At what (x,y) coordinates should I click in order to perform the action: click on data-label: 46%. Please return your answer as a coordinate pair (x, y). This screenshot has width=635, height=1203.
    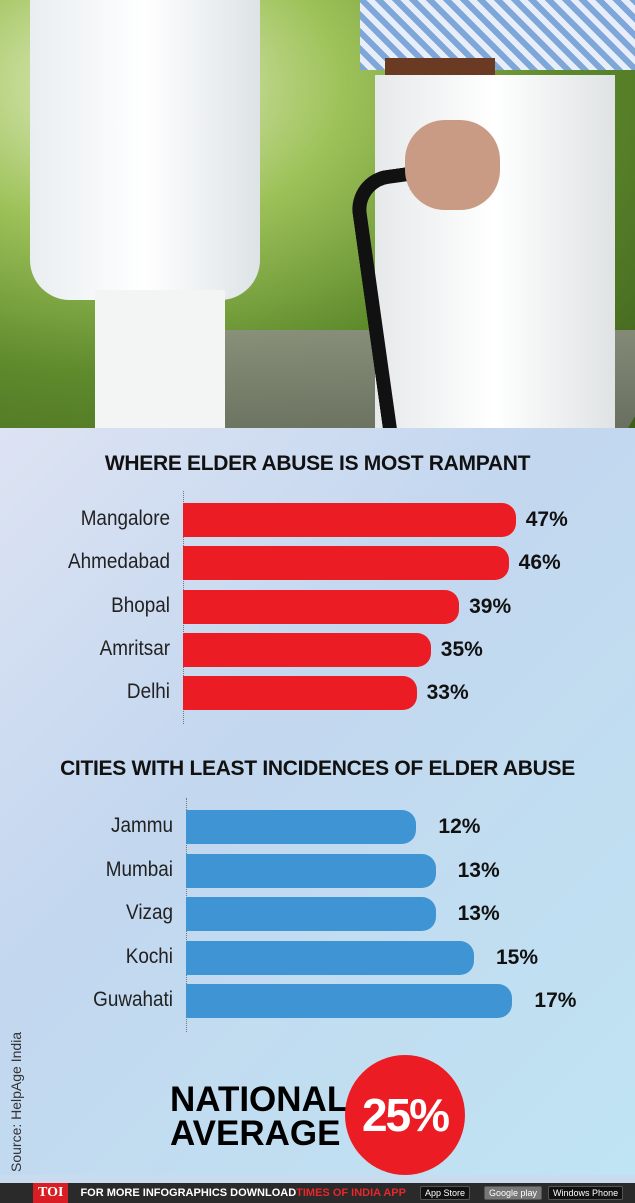
    Looking at the image, I should click on (539, 563).